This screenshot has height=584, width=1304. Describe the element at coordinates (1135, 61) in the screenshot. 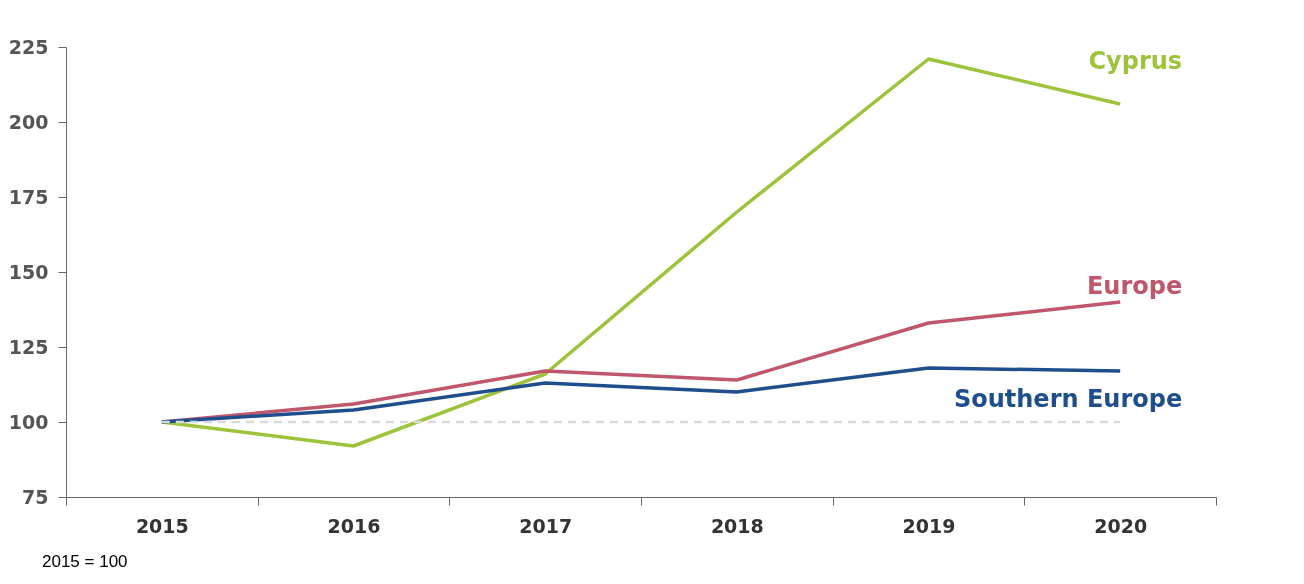

I see `series-label: Cyprus` at that location.